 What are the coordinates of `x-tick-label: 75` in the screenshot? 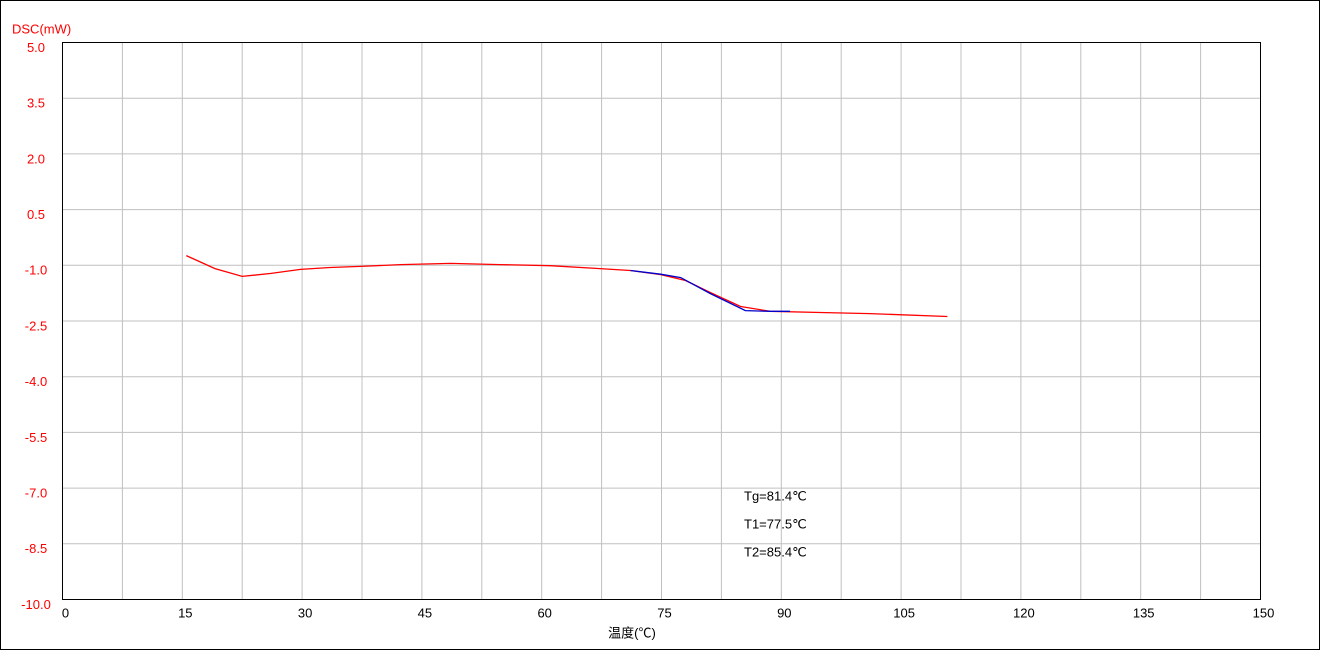 It's located at (664, 612).